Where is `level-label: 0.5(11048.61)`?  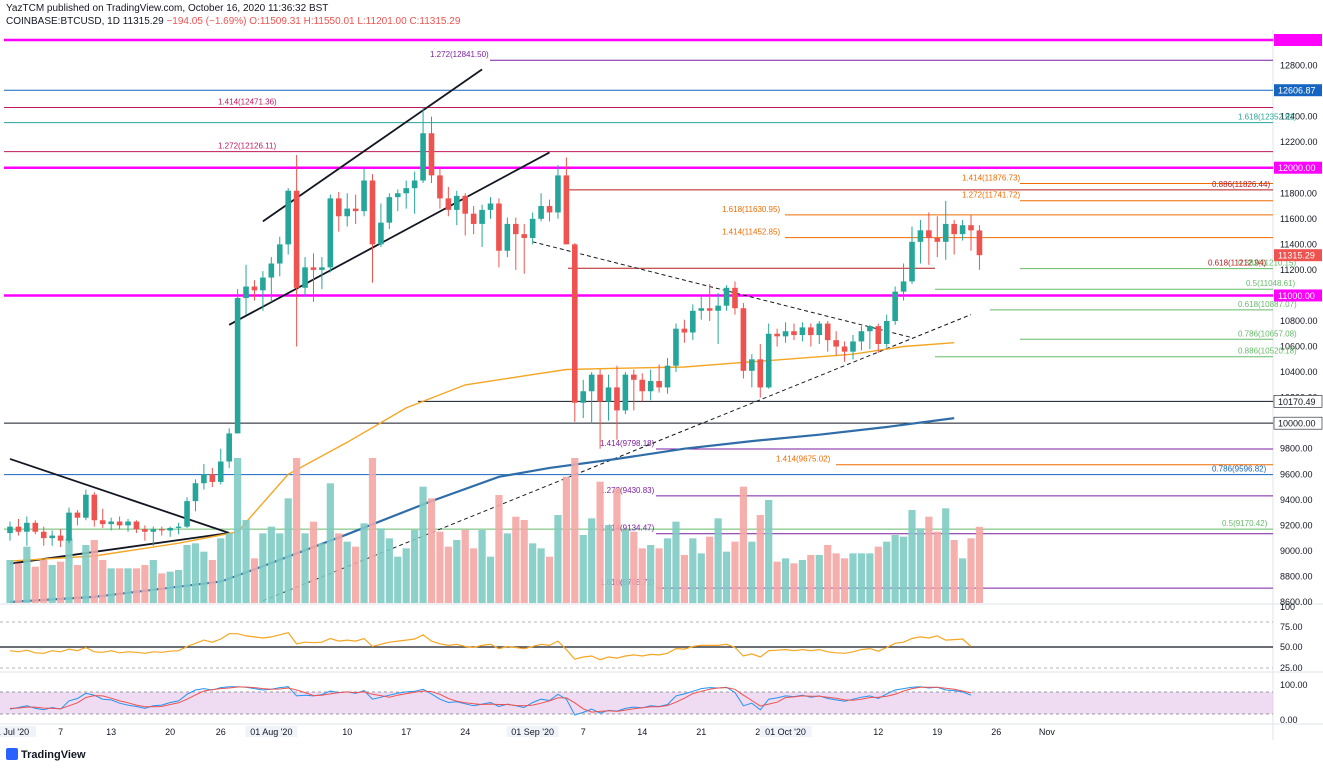
level-label: 0.5(11048.61) is located at coordinates (1271, 283).